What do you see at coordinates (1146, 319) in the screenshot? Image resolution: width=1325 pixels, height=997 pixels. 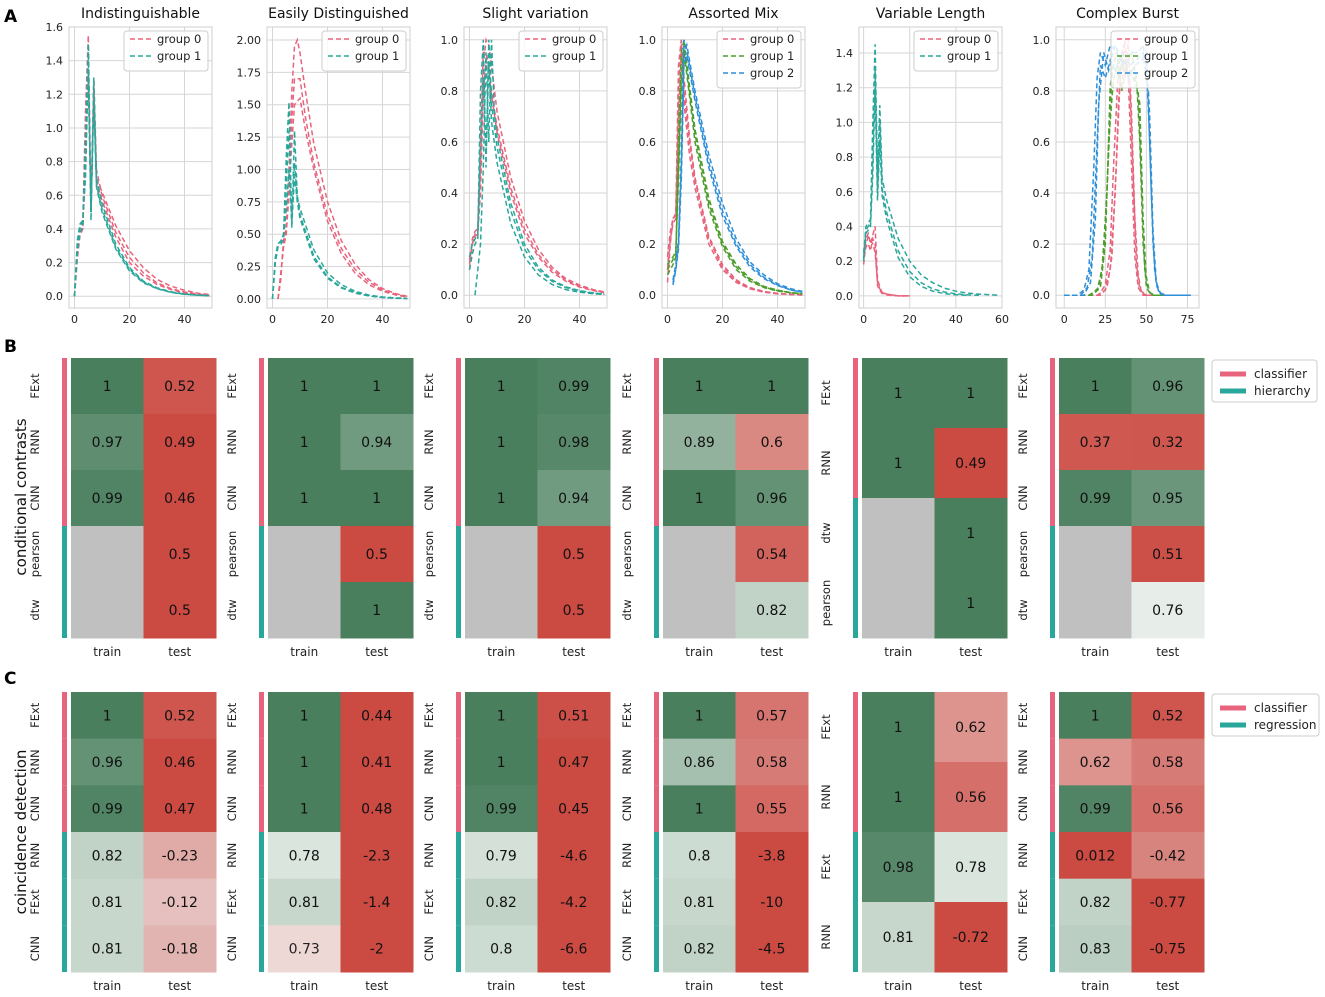 I see `x-tick-label: 50` at bounding box center [1146, 319].